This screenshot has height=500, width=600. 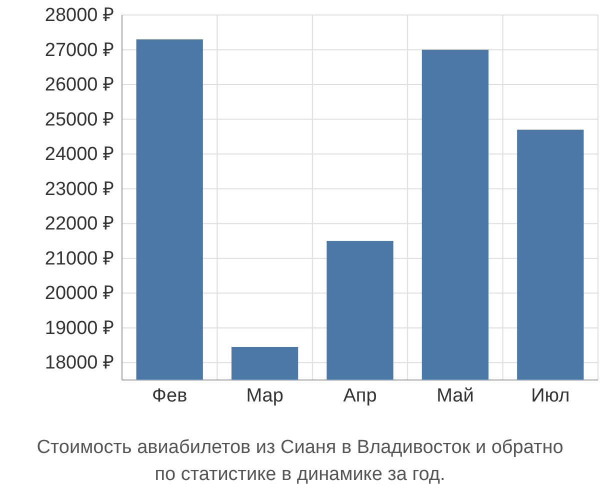 What do you see at coordinates (79, 189) in the screenshot?
I see `y-tick-label: 23000 ₽` at bounding box center [79, 189].